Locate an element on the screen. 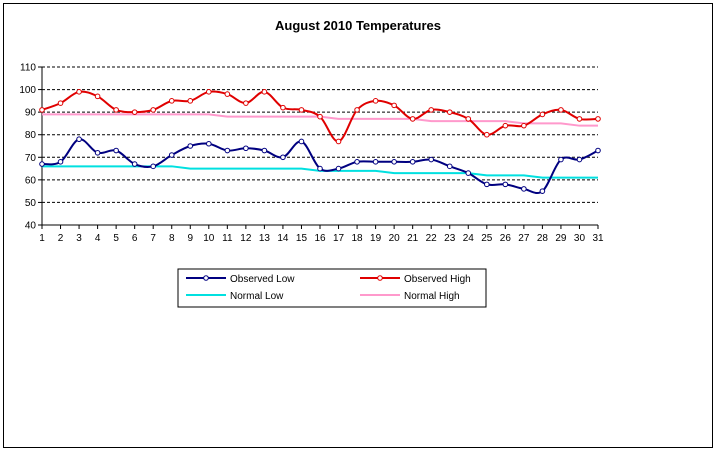 This screenshot has height=452, width=717. x-tick-label: 14 is located at coordinates (283, 238).